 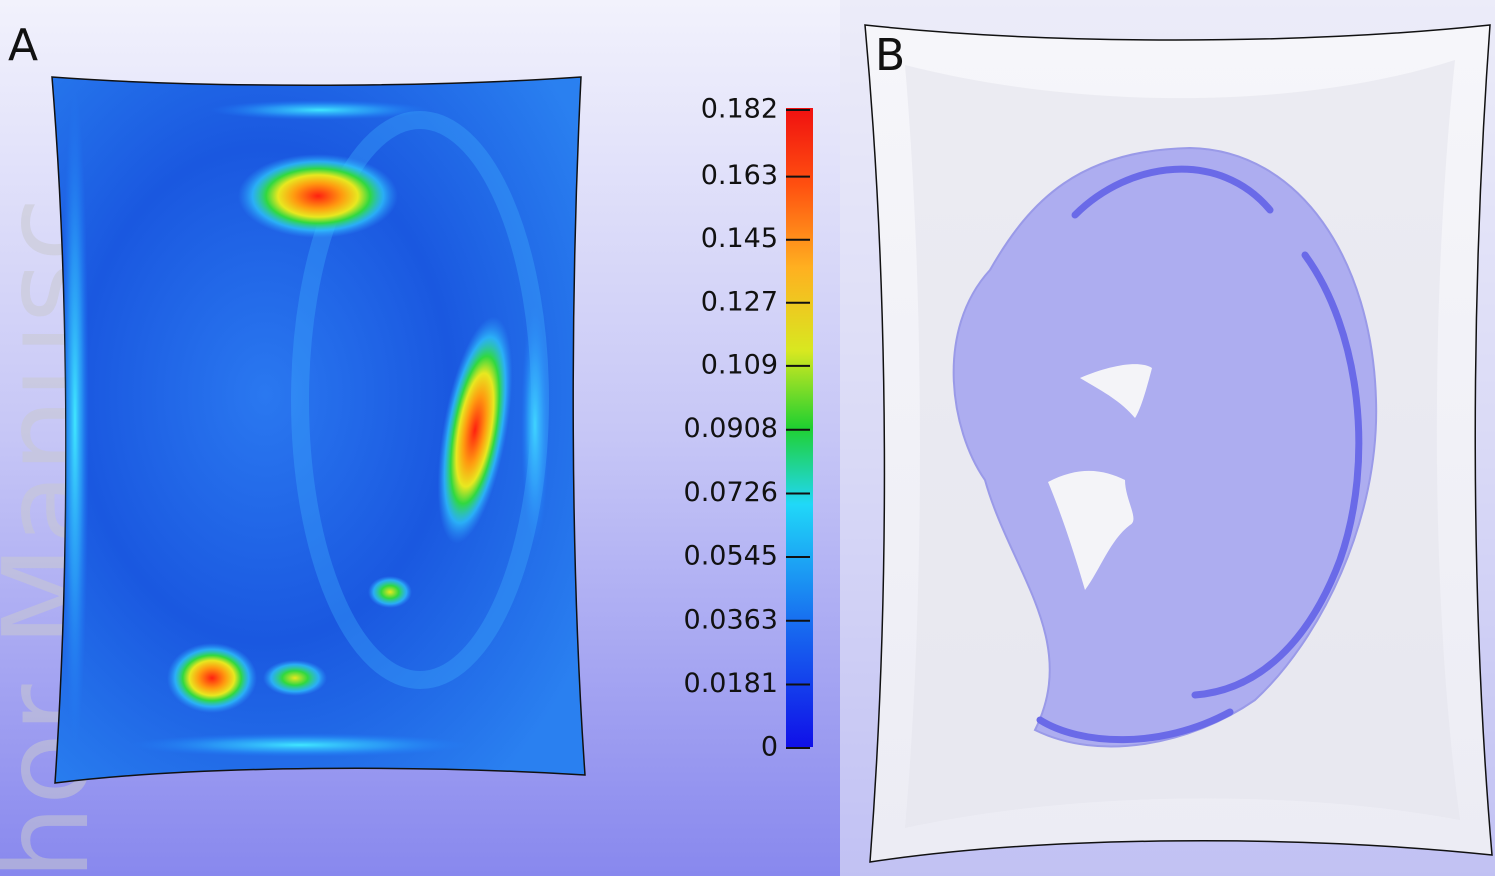 What do you see at coordinates (739, 175) in the screenshot?
I see `colorbar-tick-label: 0.163` at bounding box center [739, 175].